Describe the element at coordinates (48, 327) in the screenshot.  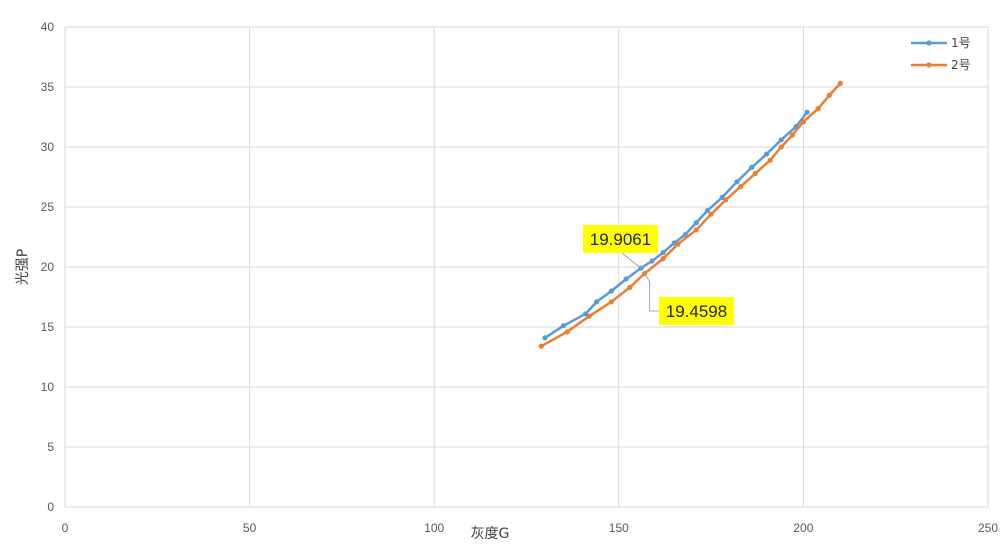
I see `y-tick-label: 15` at that location.